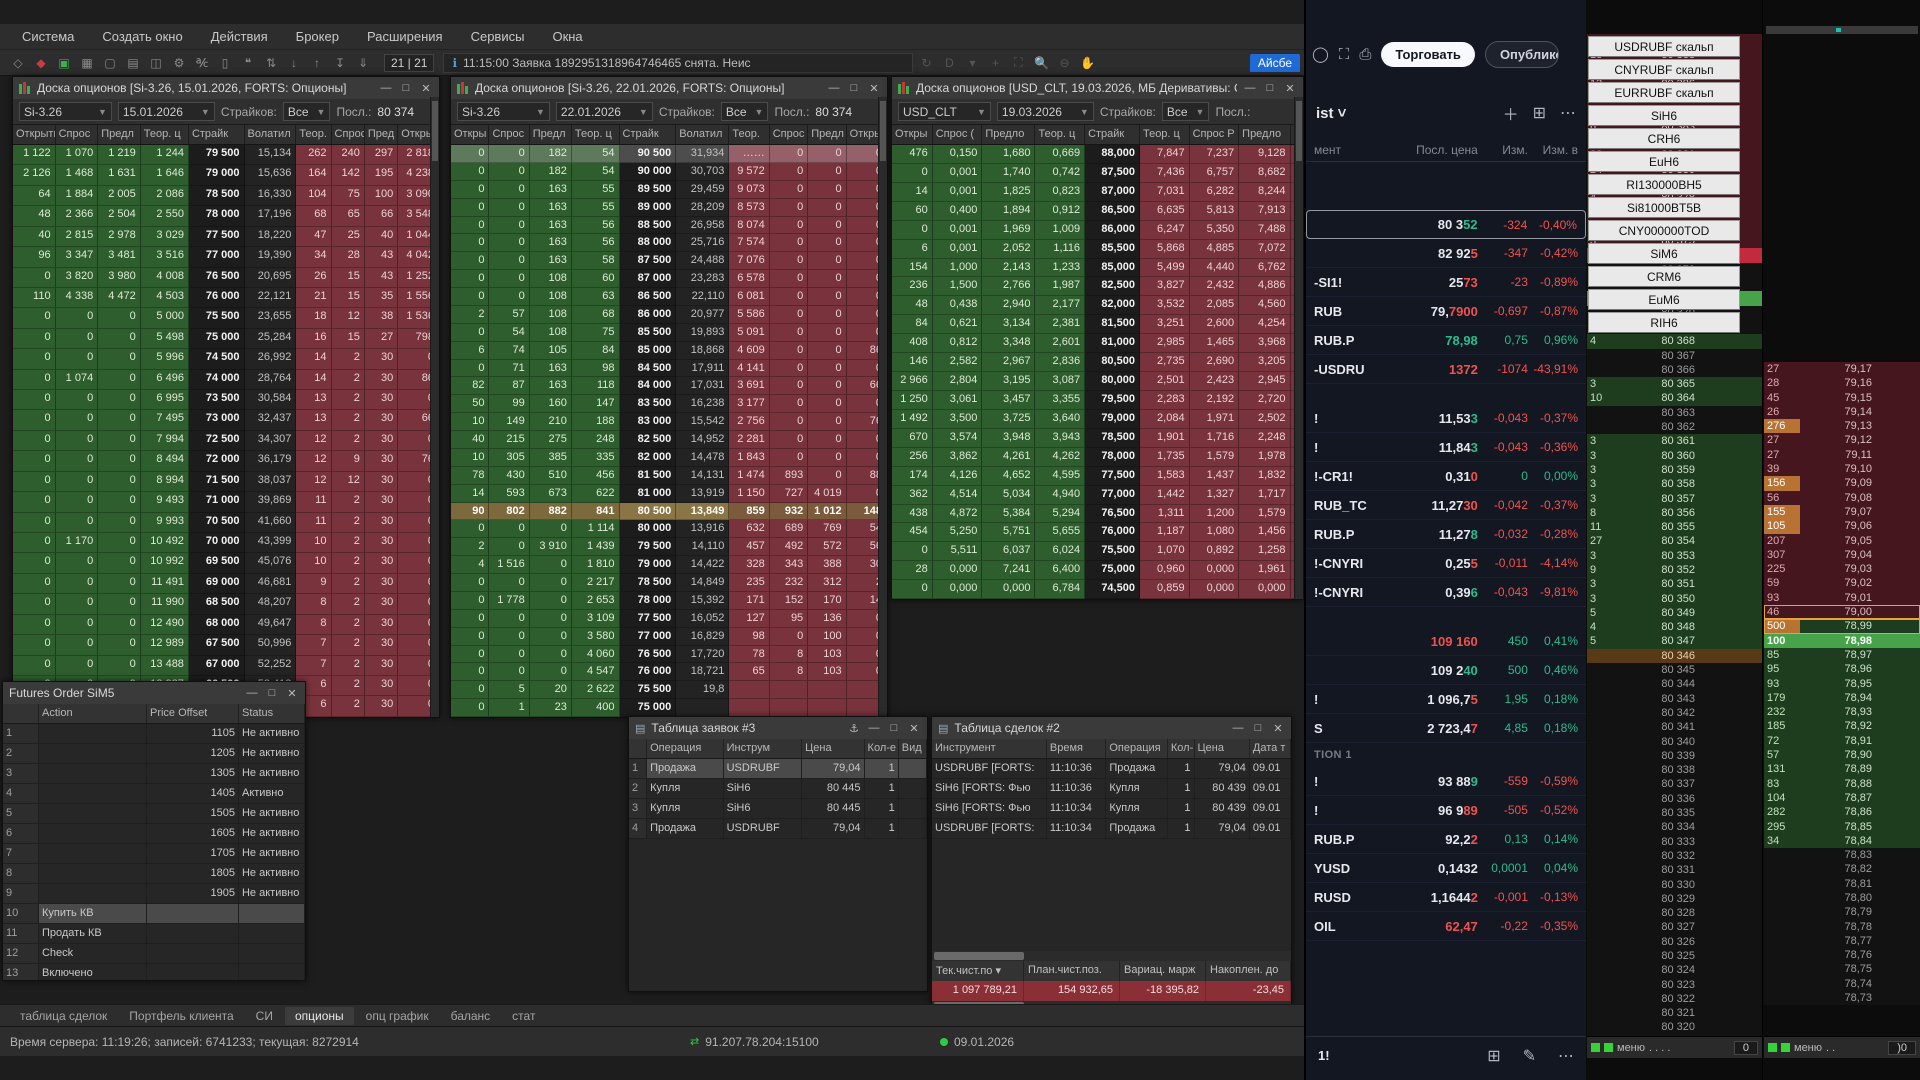 The height and width of the screenshot is (1080, 1920). Describe the element at coordinates (1842, 926) in the screenshot. I see `ladder-row: 78,78` at that location.